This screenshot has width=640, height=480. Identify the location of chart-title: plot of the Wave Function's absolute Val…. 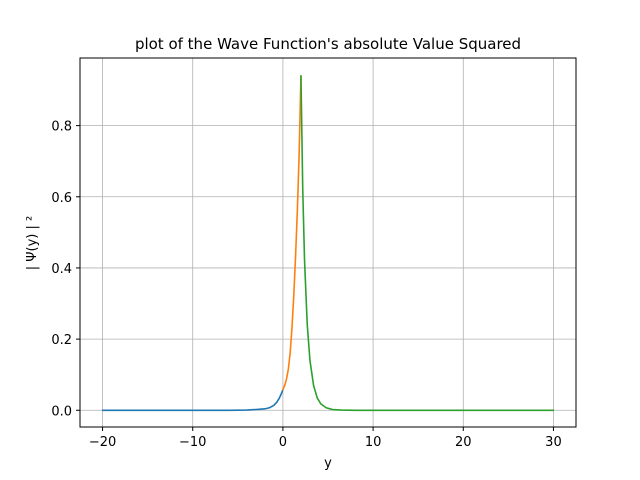
(328, 44).